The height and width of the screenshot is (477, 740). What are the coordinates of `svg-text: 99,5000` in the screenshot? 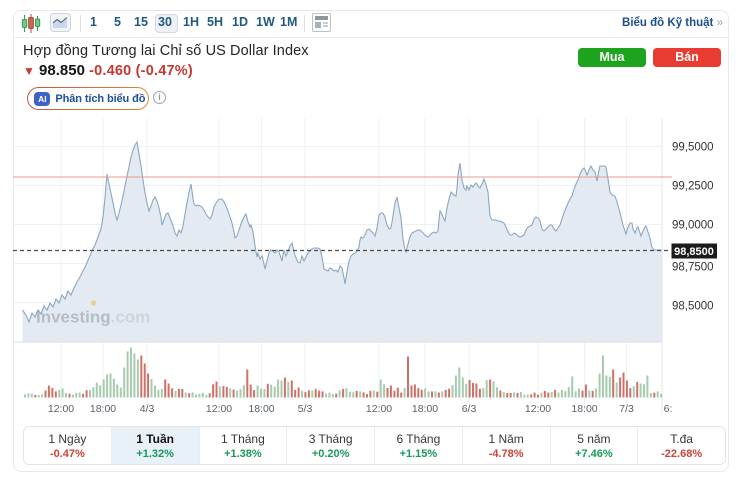 It's located at (693, 148).